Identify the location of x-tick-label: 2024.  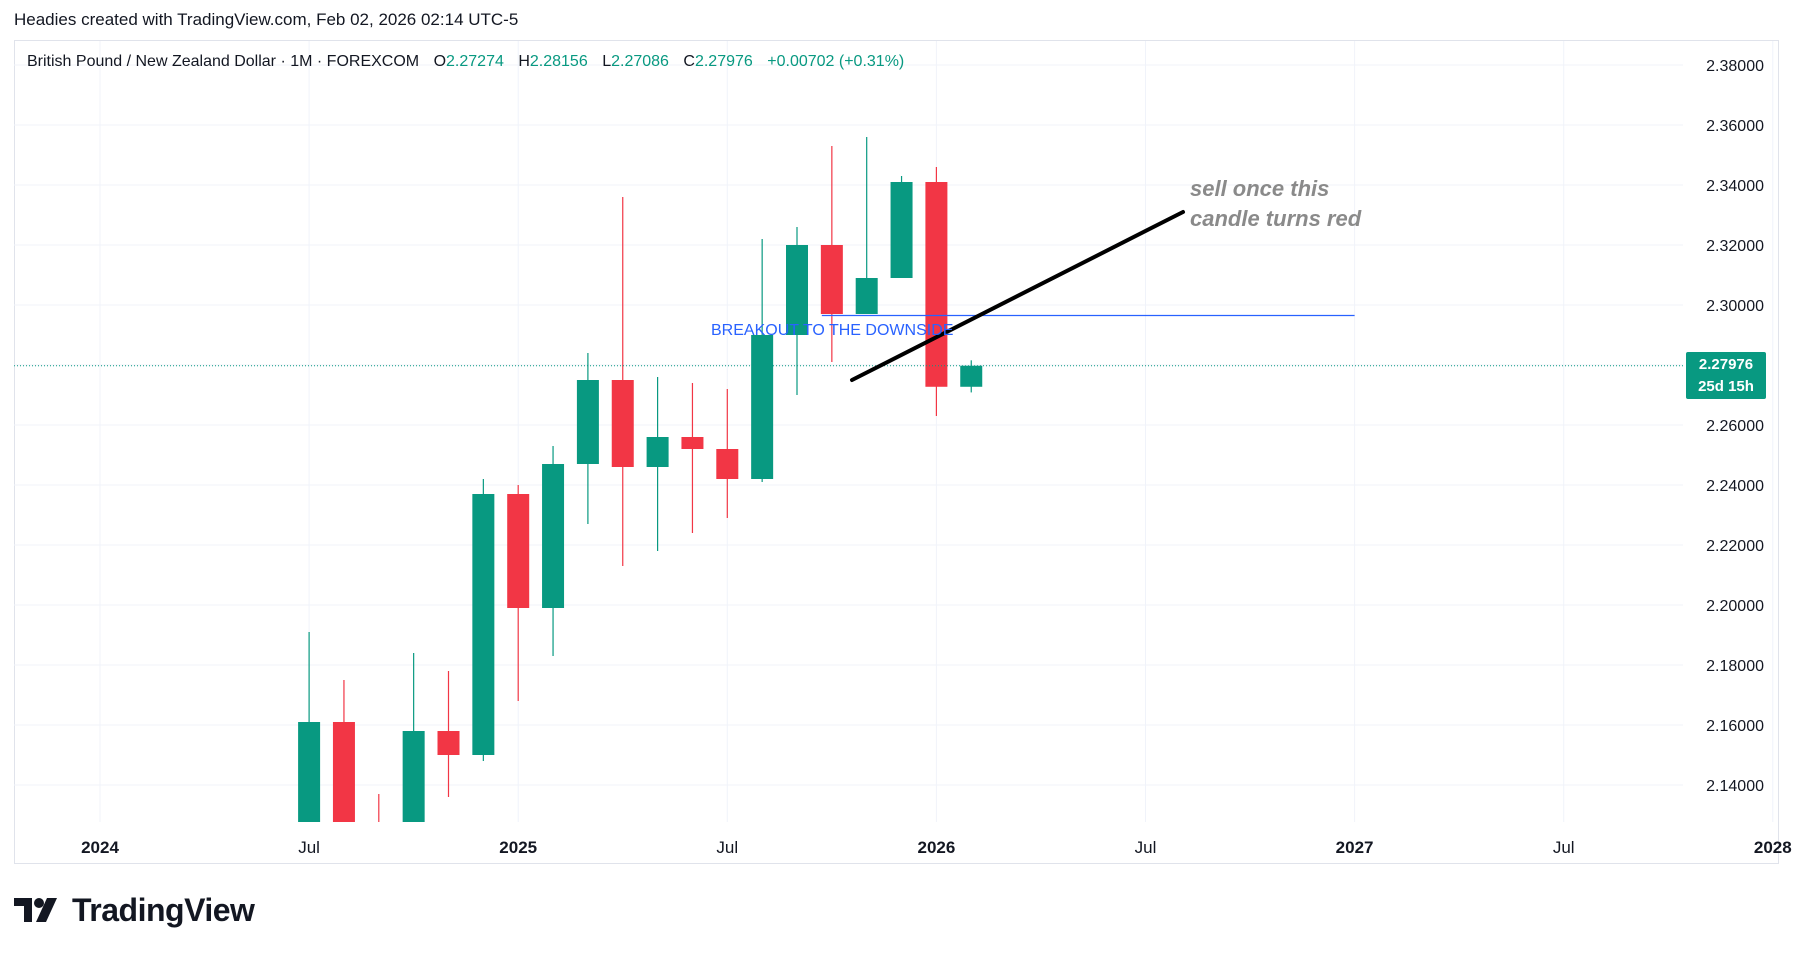
(100, 847).